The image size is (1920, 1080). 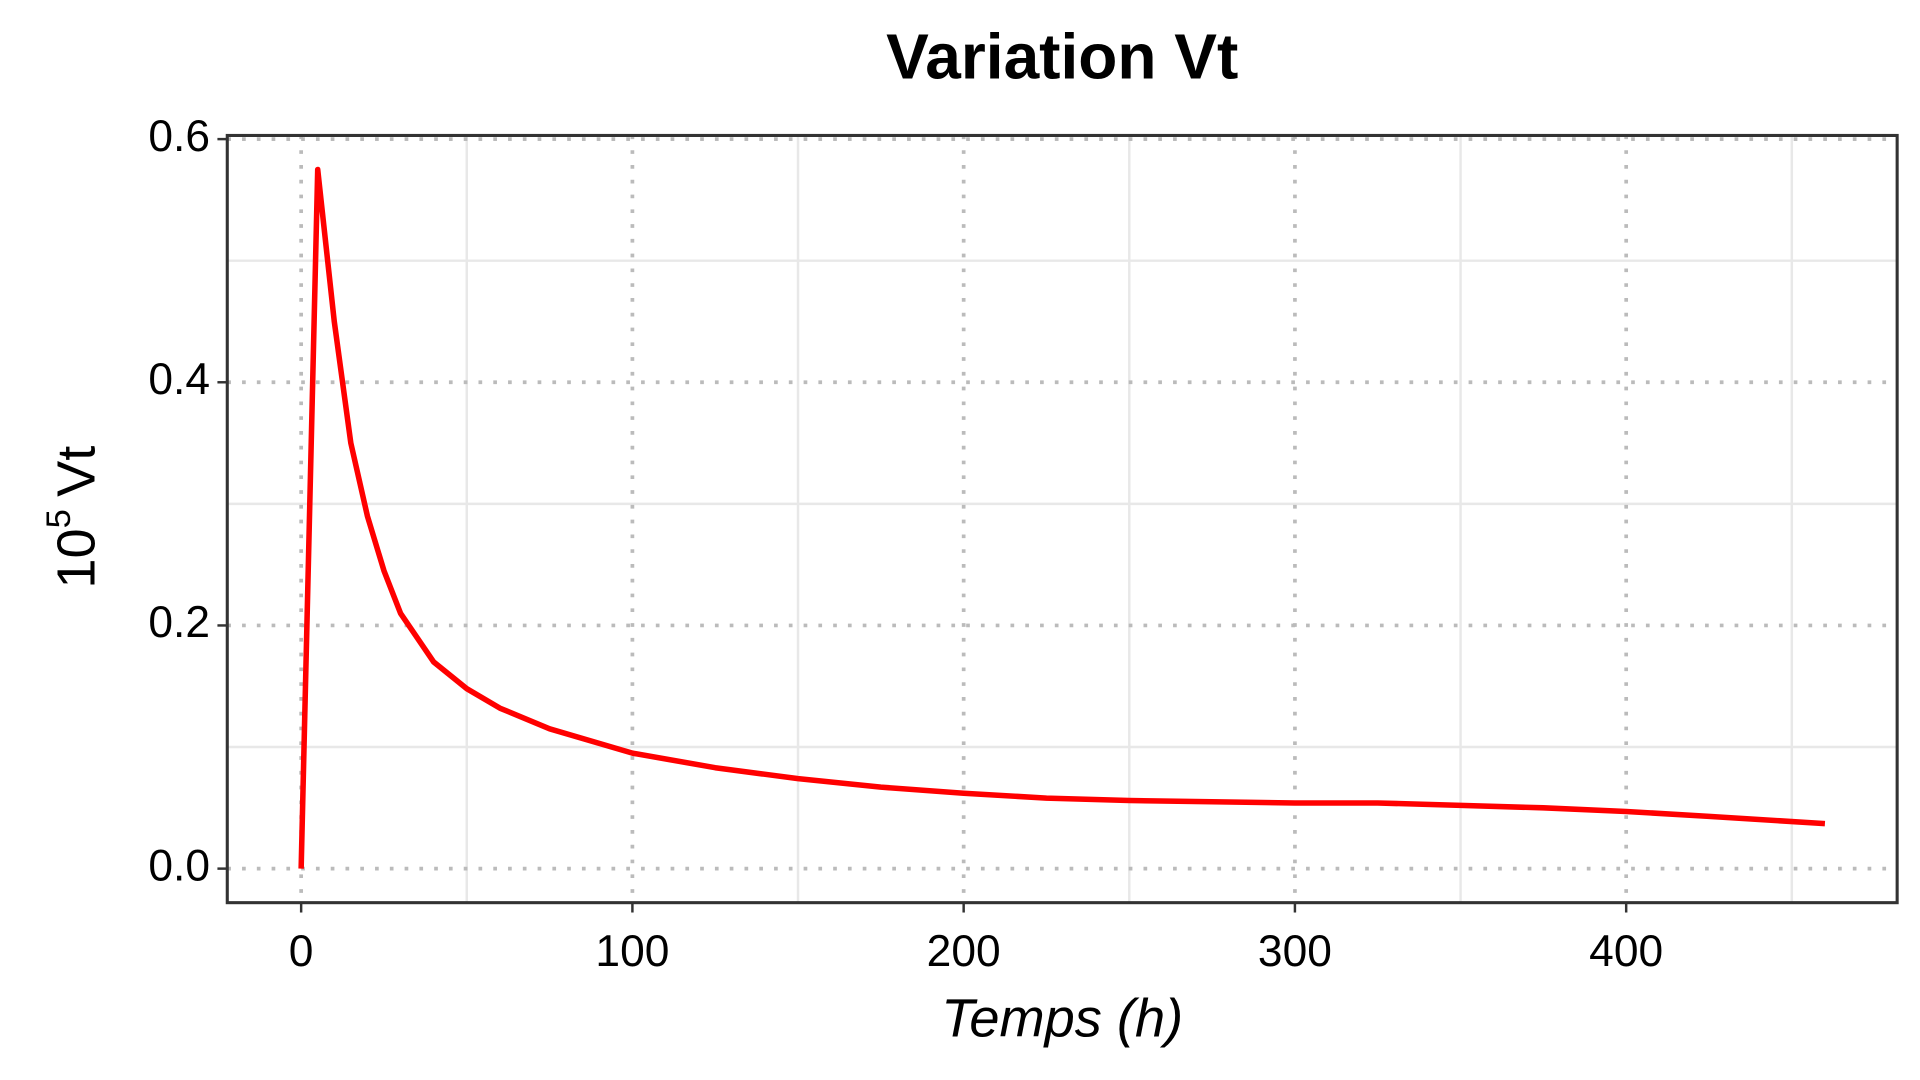 I want to click on y-tick-label: 0.4, so click(x=179, y=379).